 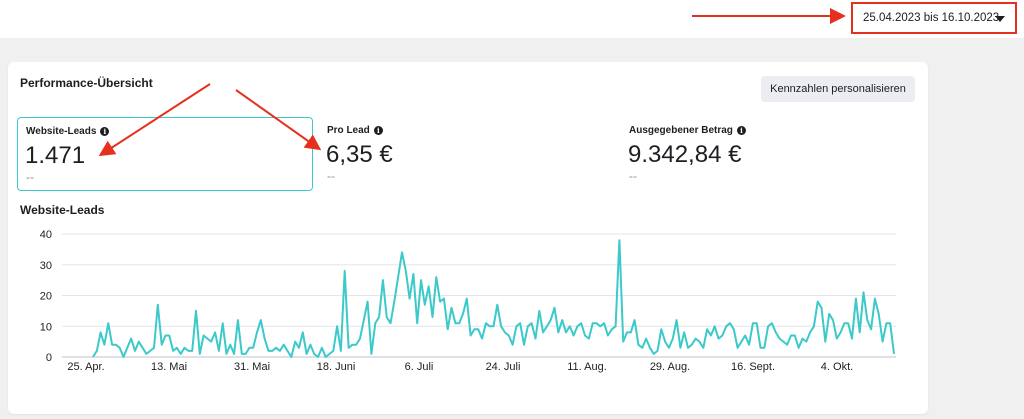 I want to click on metric-label: Ausgegebener Betrag i, so click(x=687, y=130).